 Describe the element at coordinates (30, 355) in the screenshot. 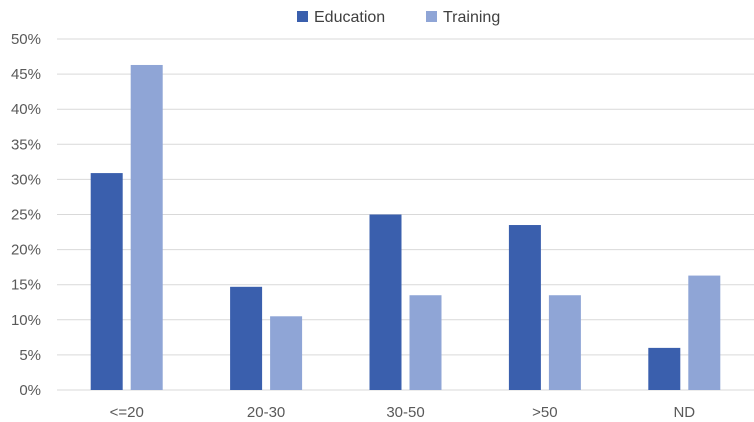

I see `y-tick-label: 5%` at that location.